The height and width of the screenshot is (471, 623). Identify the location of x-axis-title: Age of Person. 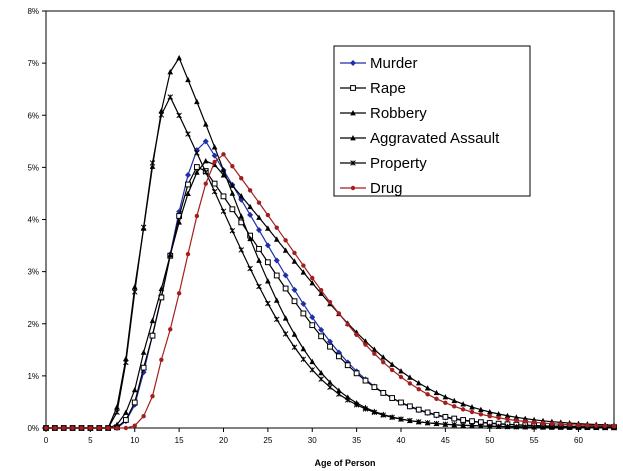
(344, 463).